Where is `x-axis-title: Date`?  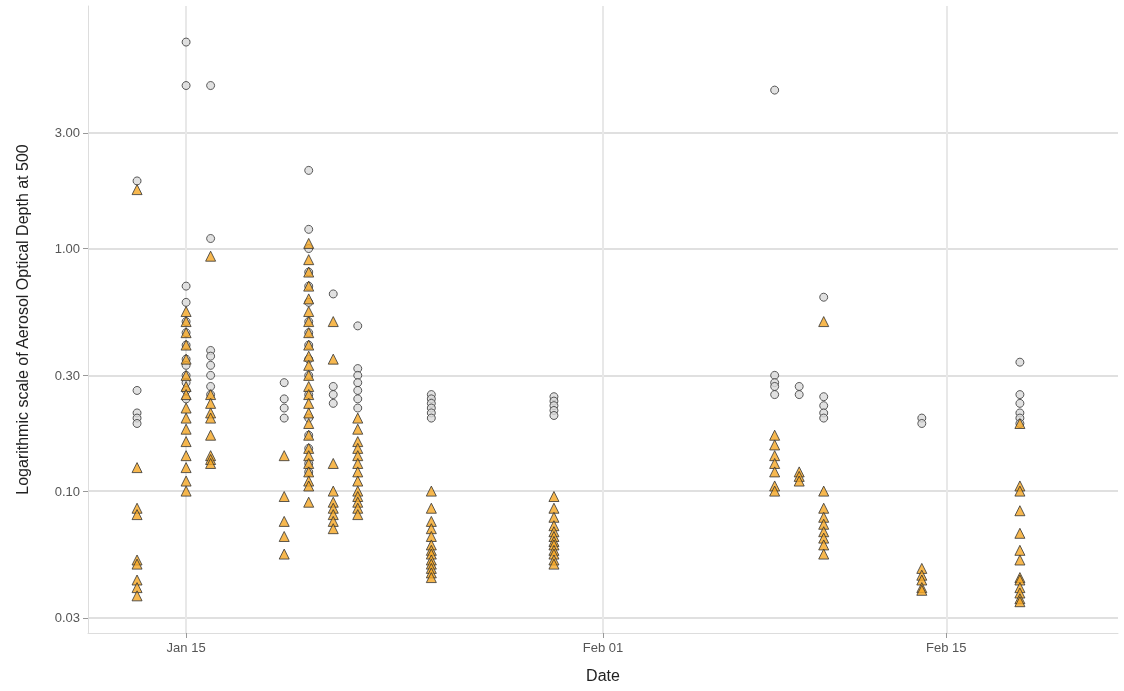
x-axis-title: Date is located at coordinates (603, 675).